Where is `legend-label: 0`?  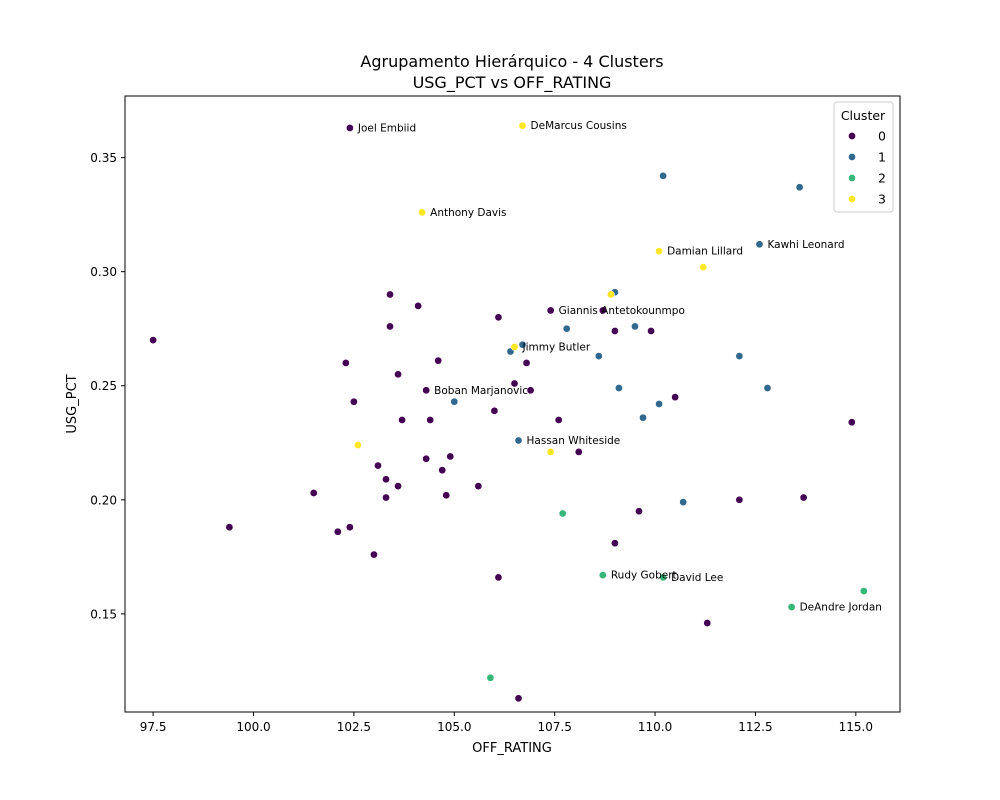
legend-label: 0 is located at coordinates (882, 136).